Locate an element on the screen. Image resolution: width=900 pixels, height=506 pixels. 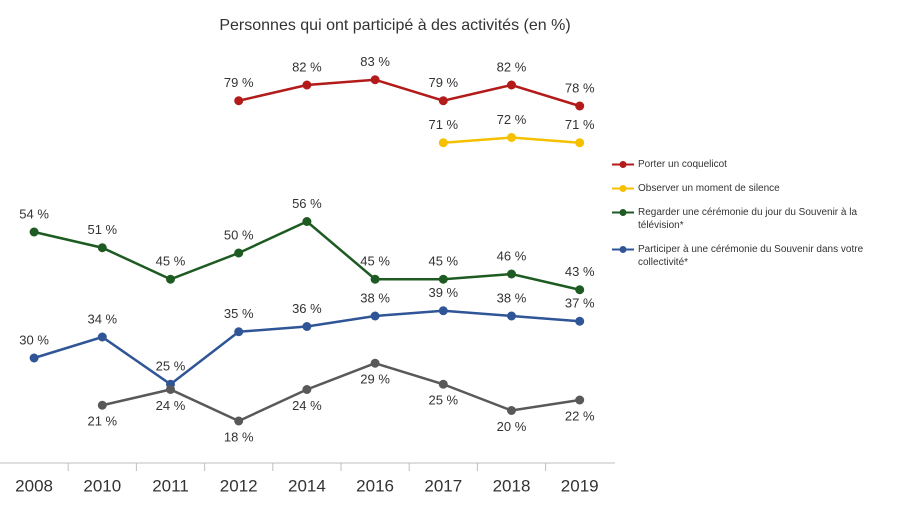
legend-item: Observer un moment de silence is located at coordinates (752, 188).